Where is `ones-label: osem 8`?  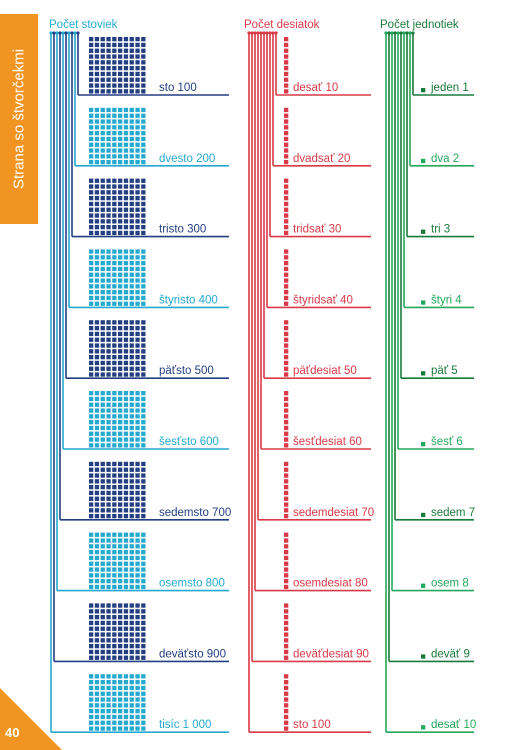 ones-label: osem 8 is located at coordinates (450, 584).